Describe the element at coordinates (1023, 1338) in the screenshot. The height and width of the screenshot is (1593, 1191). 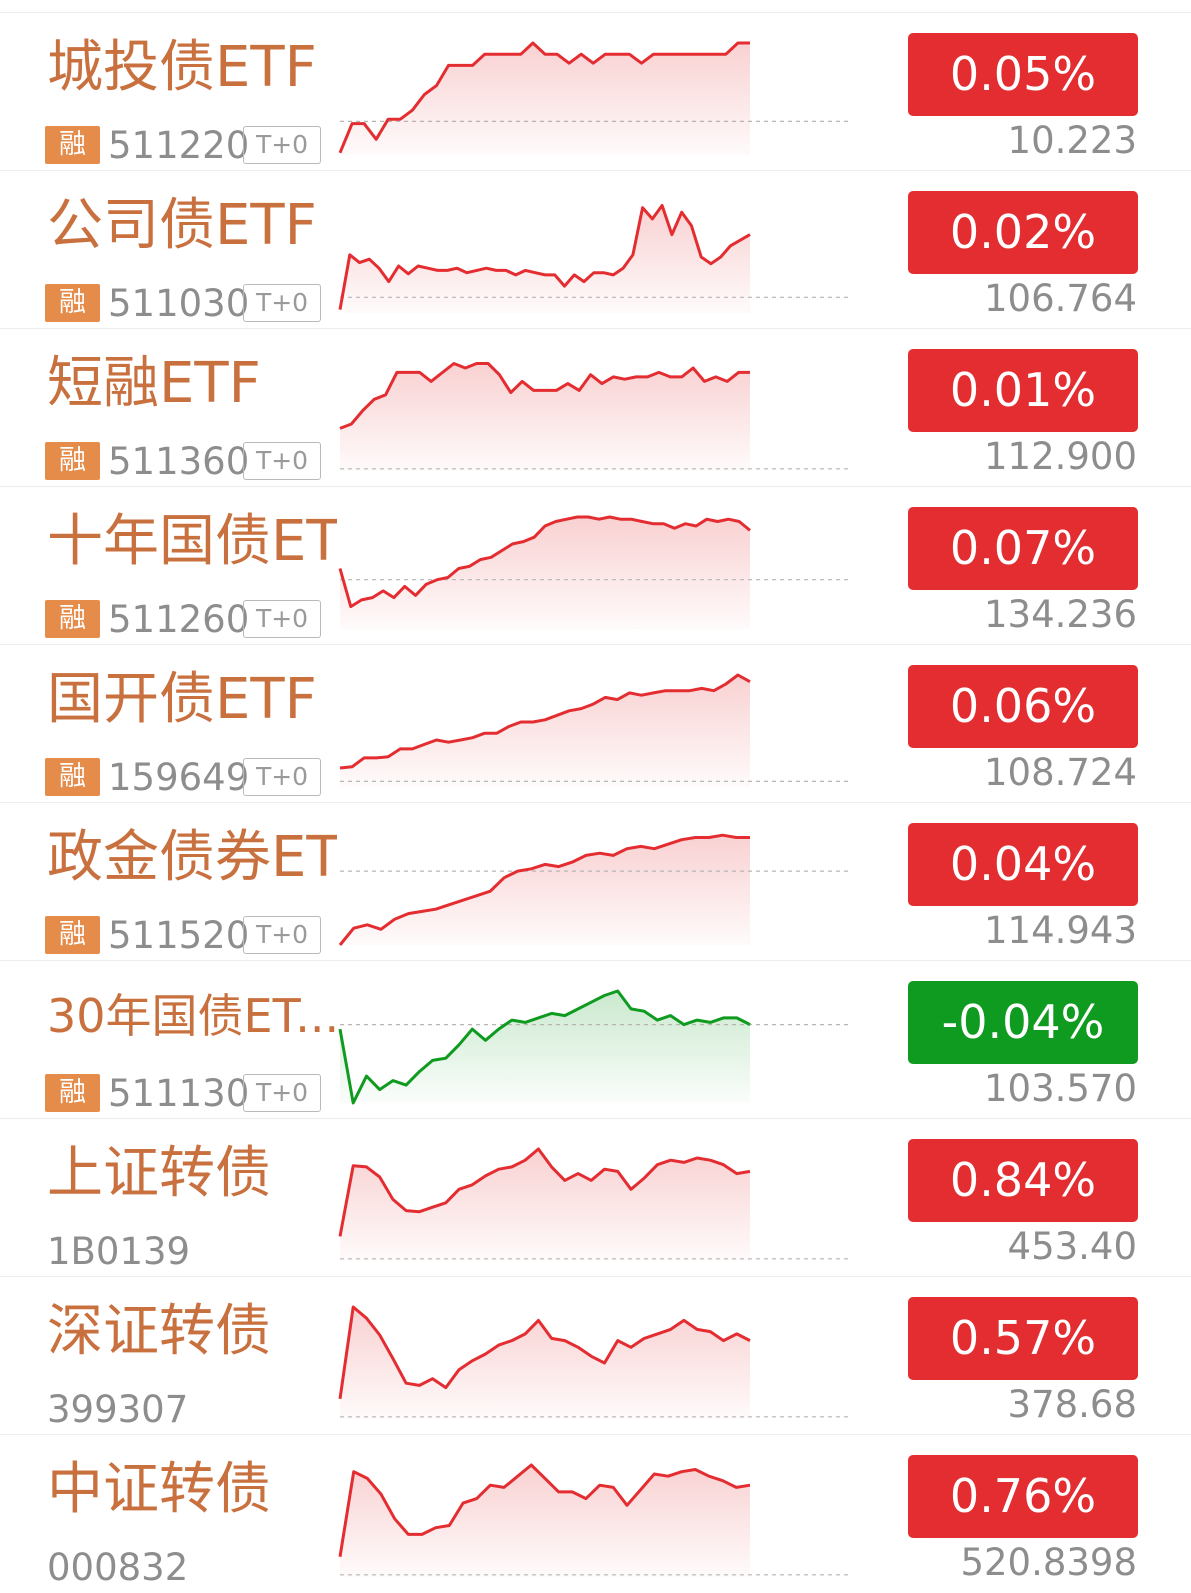
I see `change-percent-badge: 0.57%` at that location.